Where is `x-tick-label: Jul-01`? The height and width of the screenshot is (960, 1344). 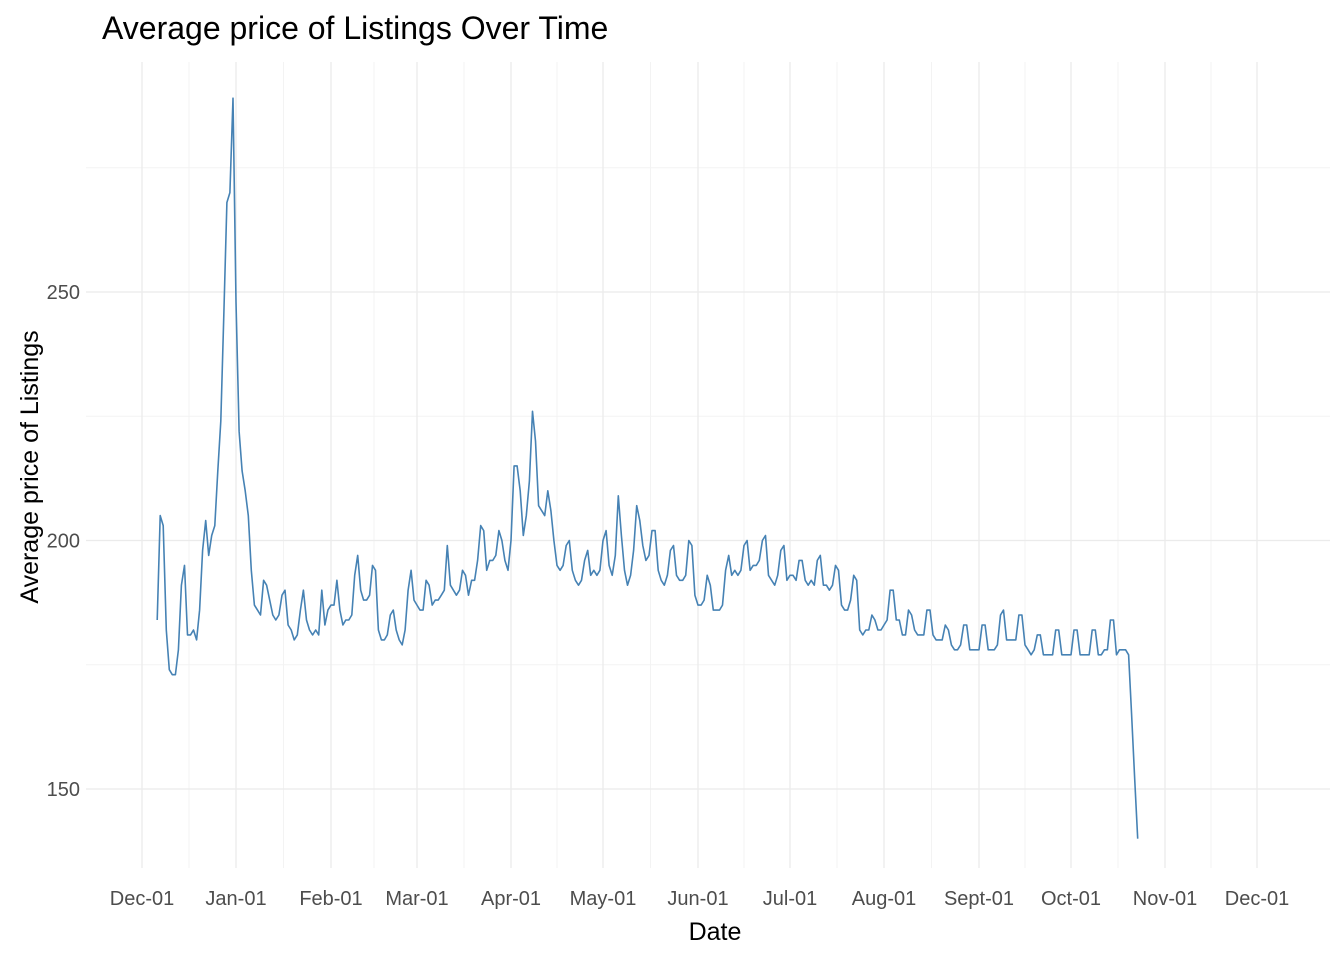 x-tick-label: Jul-01 is located at coordinates (790, 899).